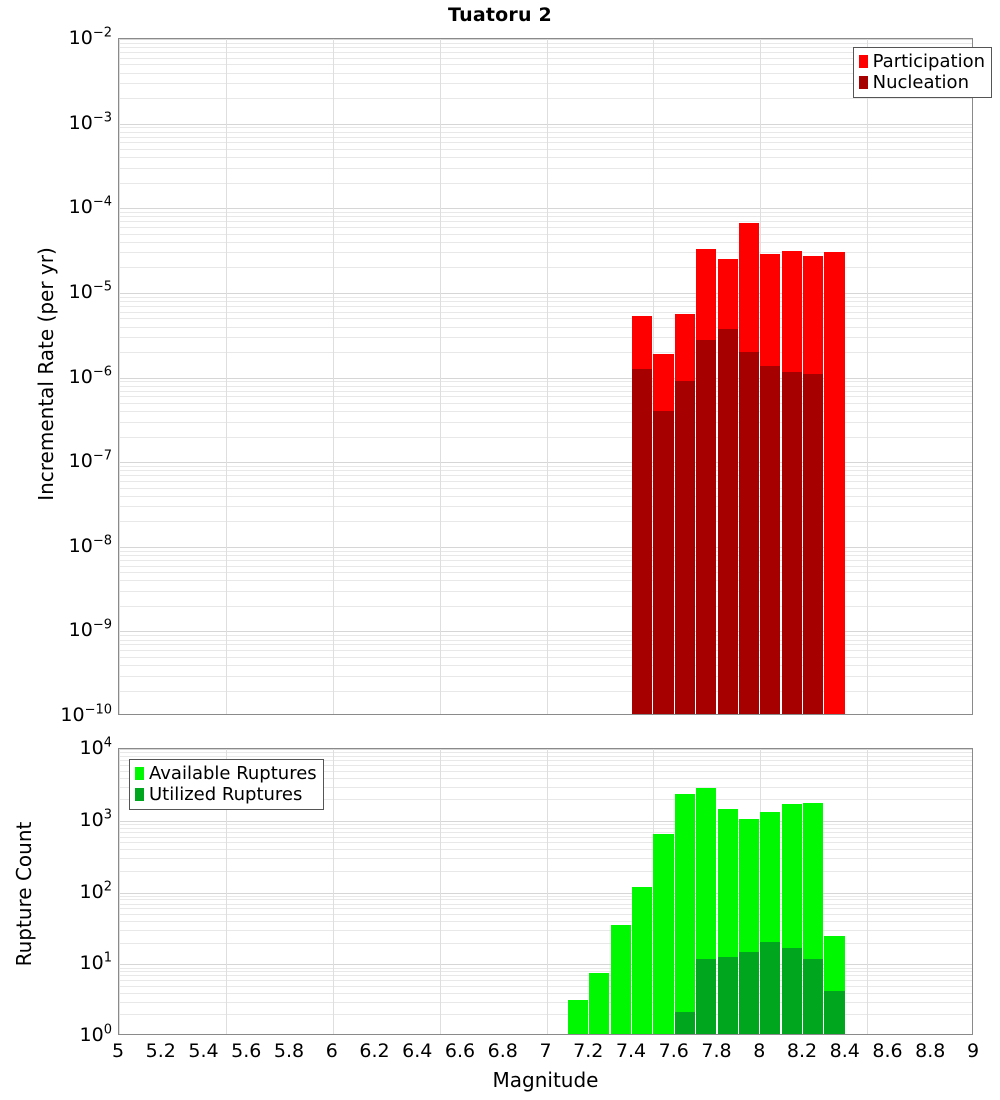 The image size is (1000, 1100). What do you see at coordinates (95, 1034) in the screenshot?
I see `y-tick-label: 10⁰` at bounding box center [95, 1034].